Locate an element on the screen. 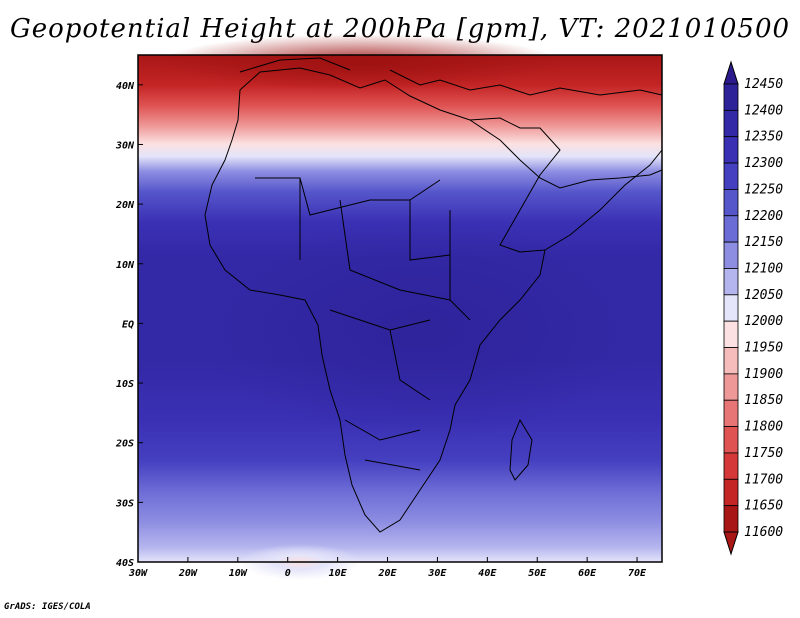 Image resolution: width=800 pixels, height=618 pixels. colorbar-label: 11700 is located at coordinates (763, 479).